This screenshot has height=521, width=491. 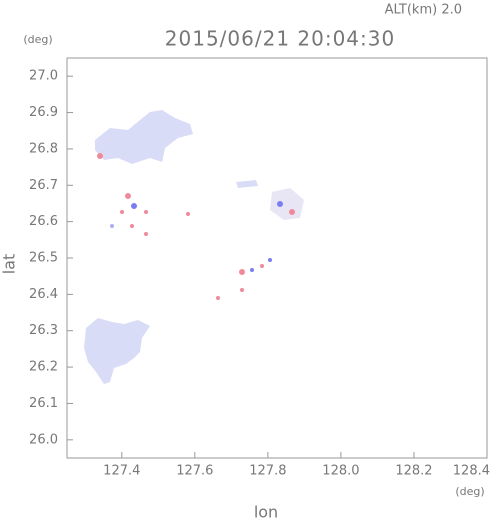 I want to click on chart-title: 2015/06/21 20:04:30, so click(x=280, y=39).